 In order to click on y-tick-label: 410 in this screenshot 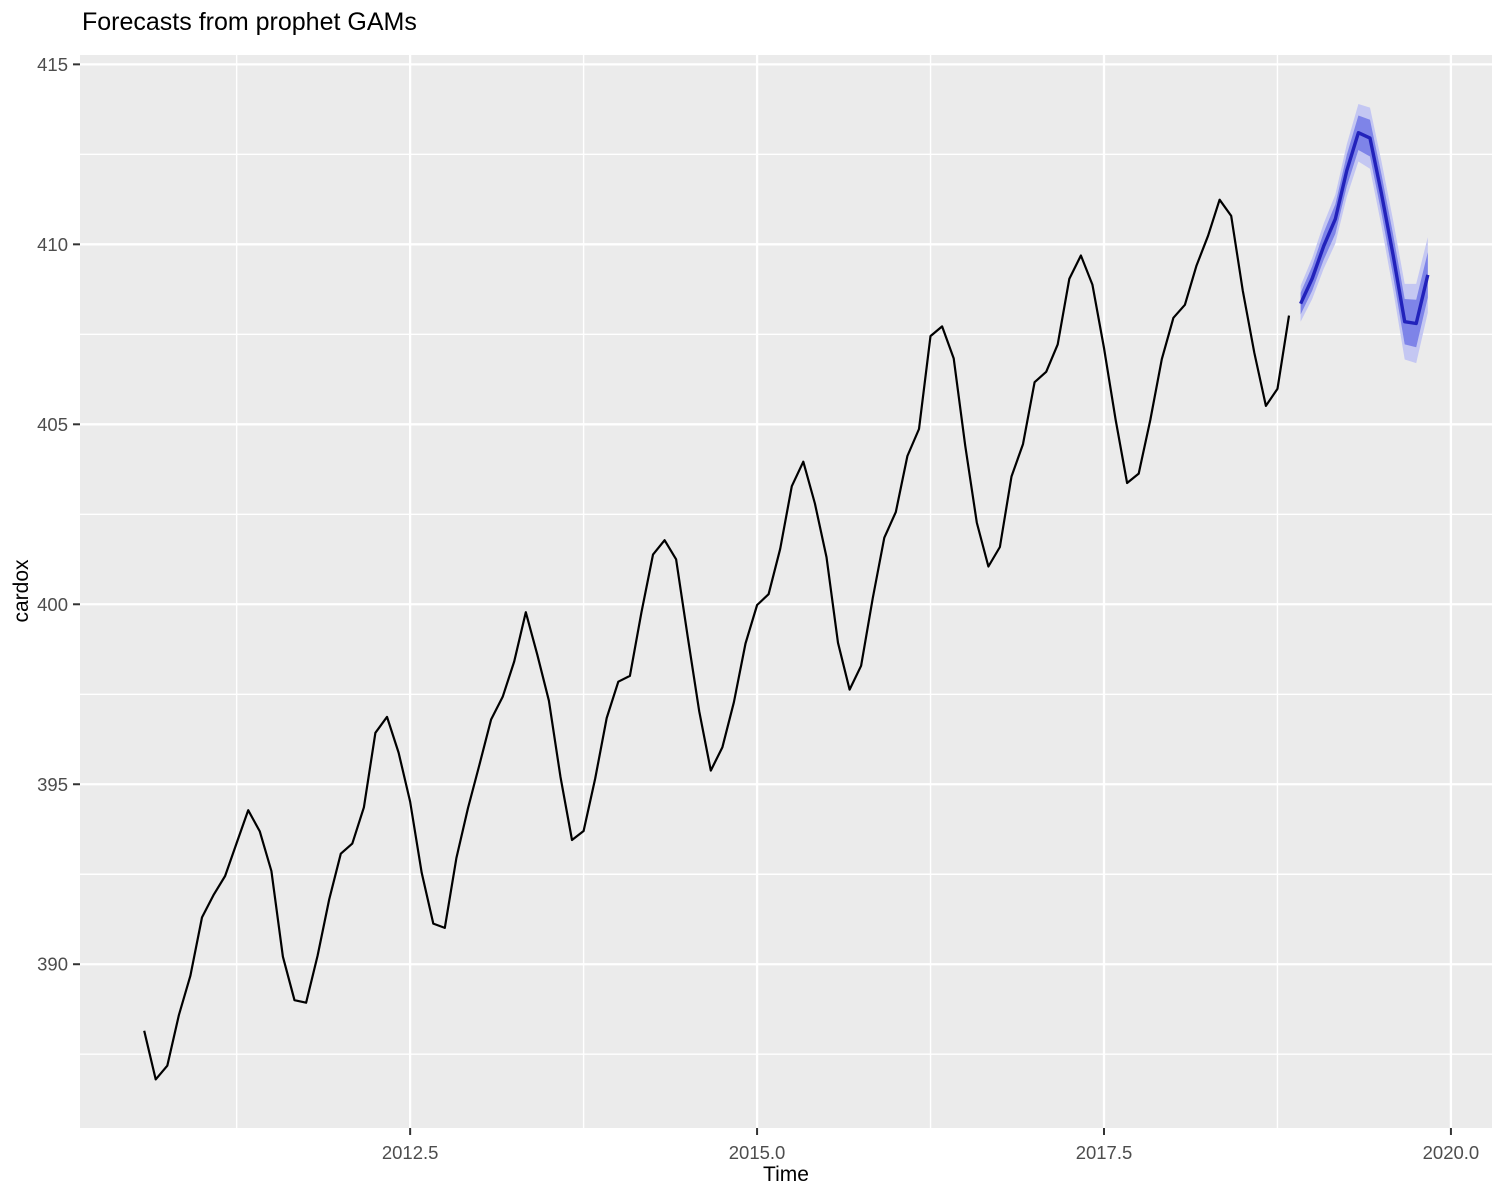, I will do `click(52, 244)`.